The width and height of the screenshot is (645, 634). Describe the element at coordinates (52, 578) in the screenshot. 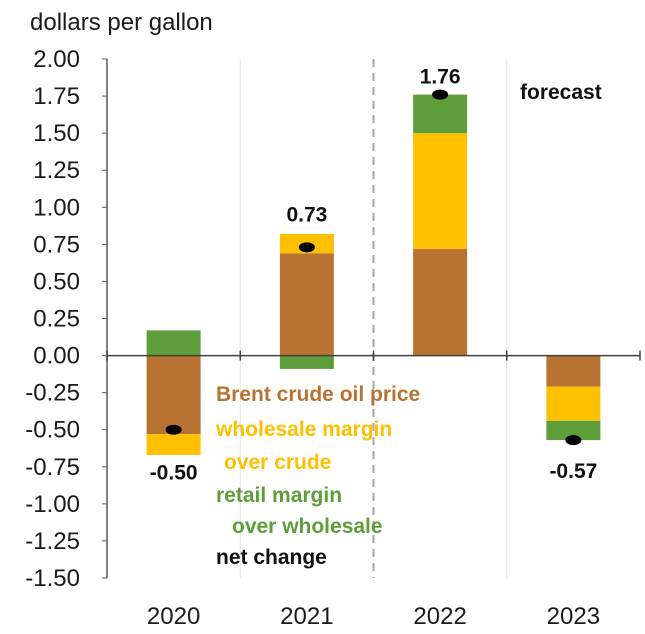

I see `y-tick-label: -1.50` at that location.